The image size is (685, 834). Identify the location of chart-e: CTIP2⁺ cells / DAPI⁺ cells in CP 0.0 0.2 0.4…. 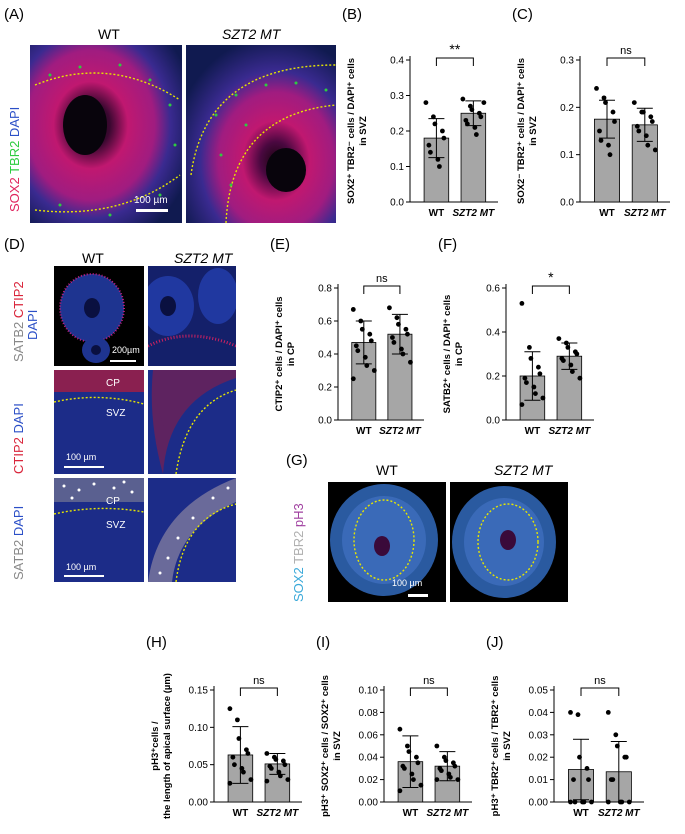
(349, 355).